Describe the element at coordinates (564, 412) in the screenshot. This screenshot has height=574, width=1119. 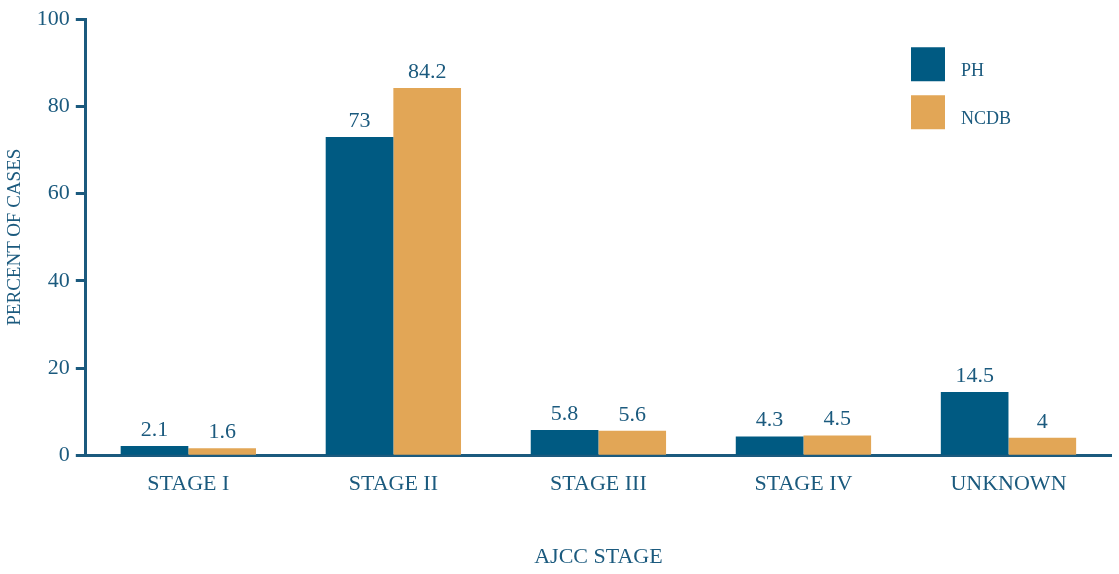
I see `data-label: 5.8` at that location.